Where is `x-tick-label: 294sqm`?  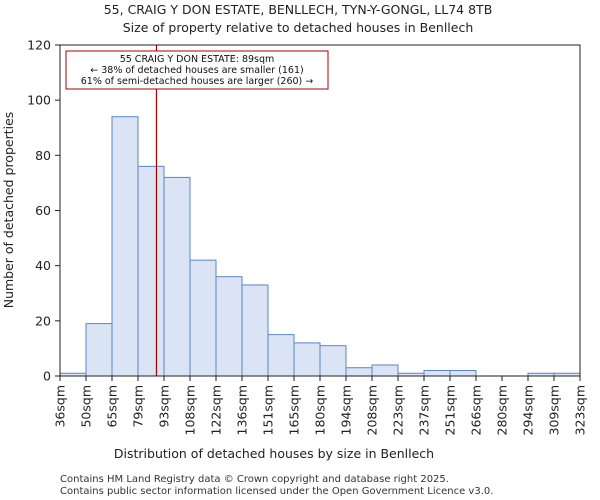
x-tick-label: 294sqm is located at coordinates (528, 410).